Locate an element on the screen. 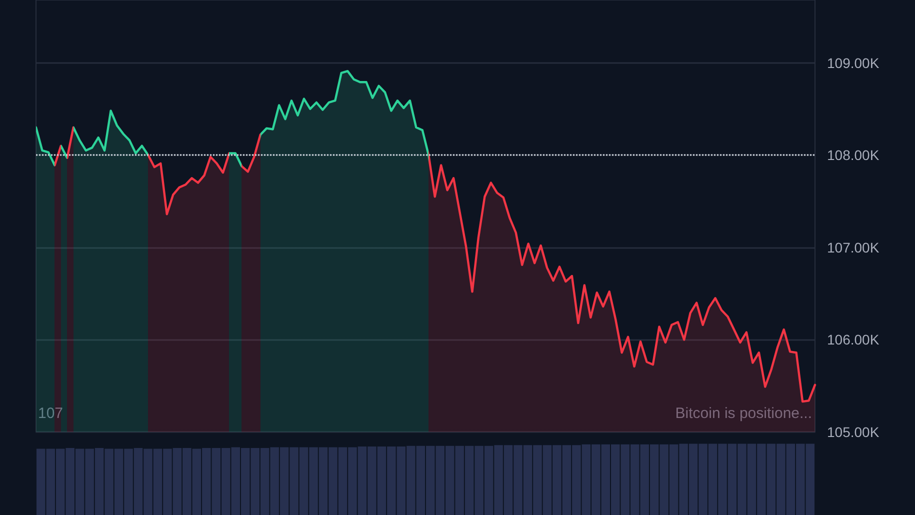 This screenshot has height=515, width=915. annotation: 107 is located at coordinates (51, 413).